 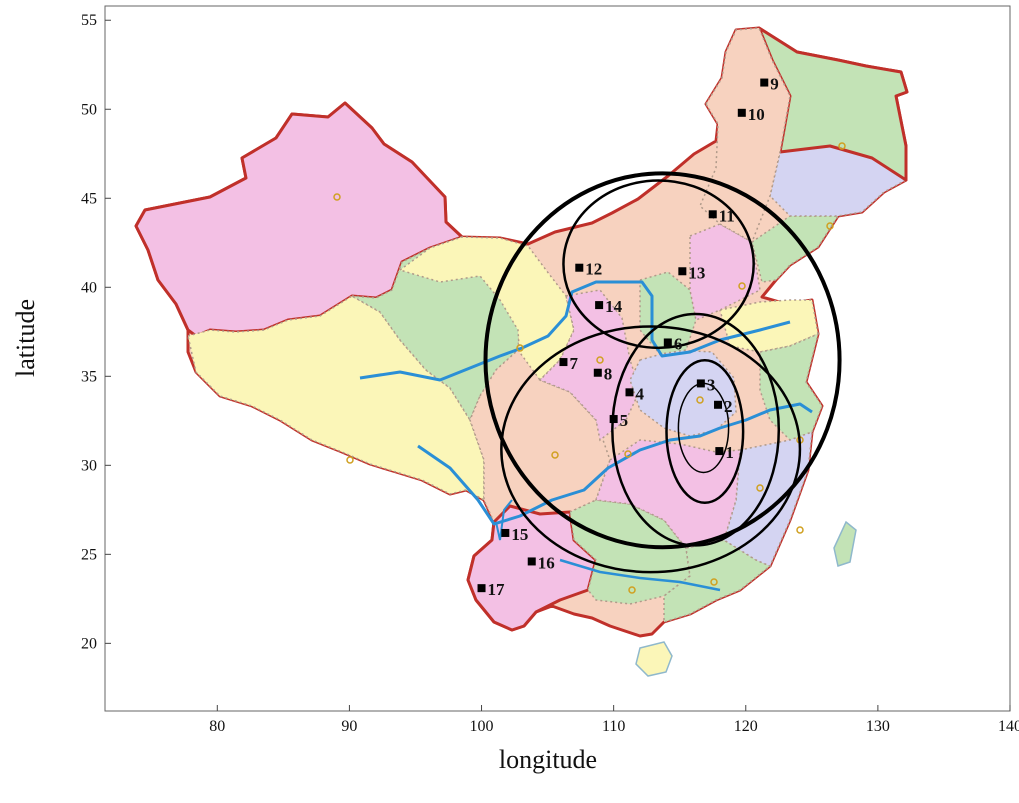 What do you see at coordinates (630, 552) in the screenshot?
I see `region-south-central` at bounding box center [630, 552].